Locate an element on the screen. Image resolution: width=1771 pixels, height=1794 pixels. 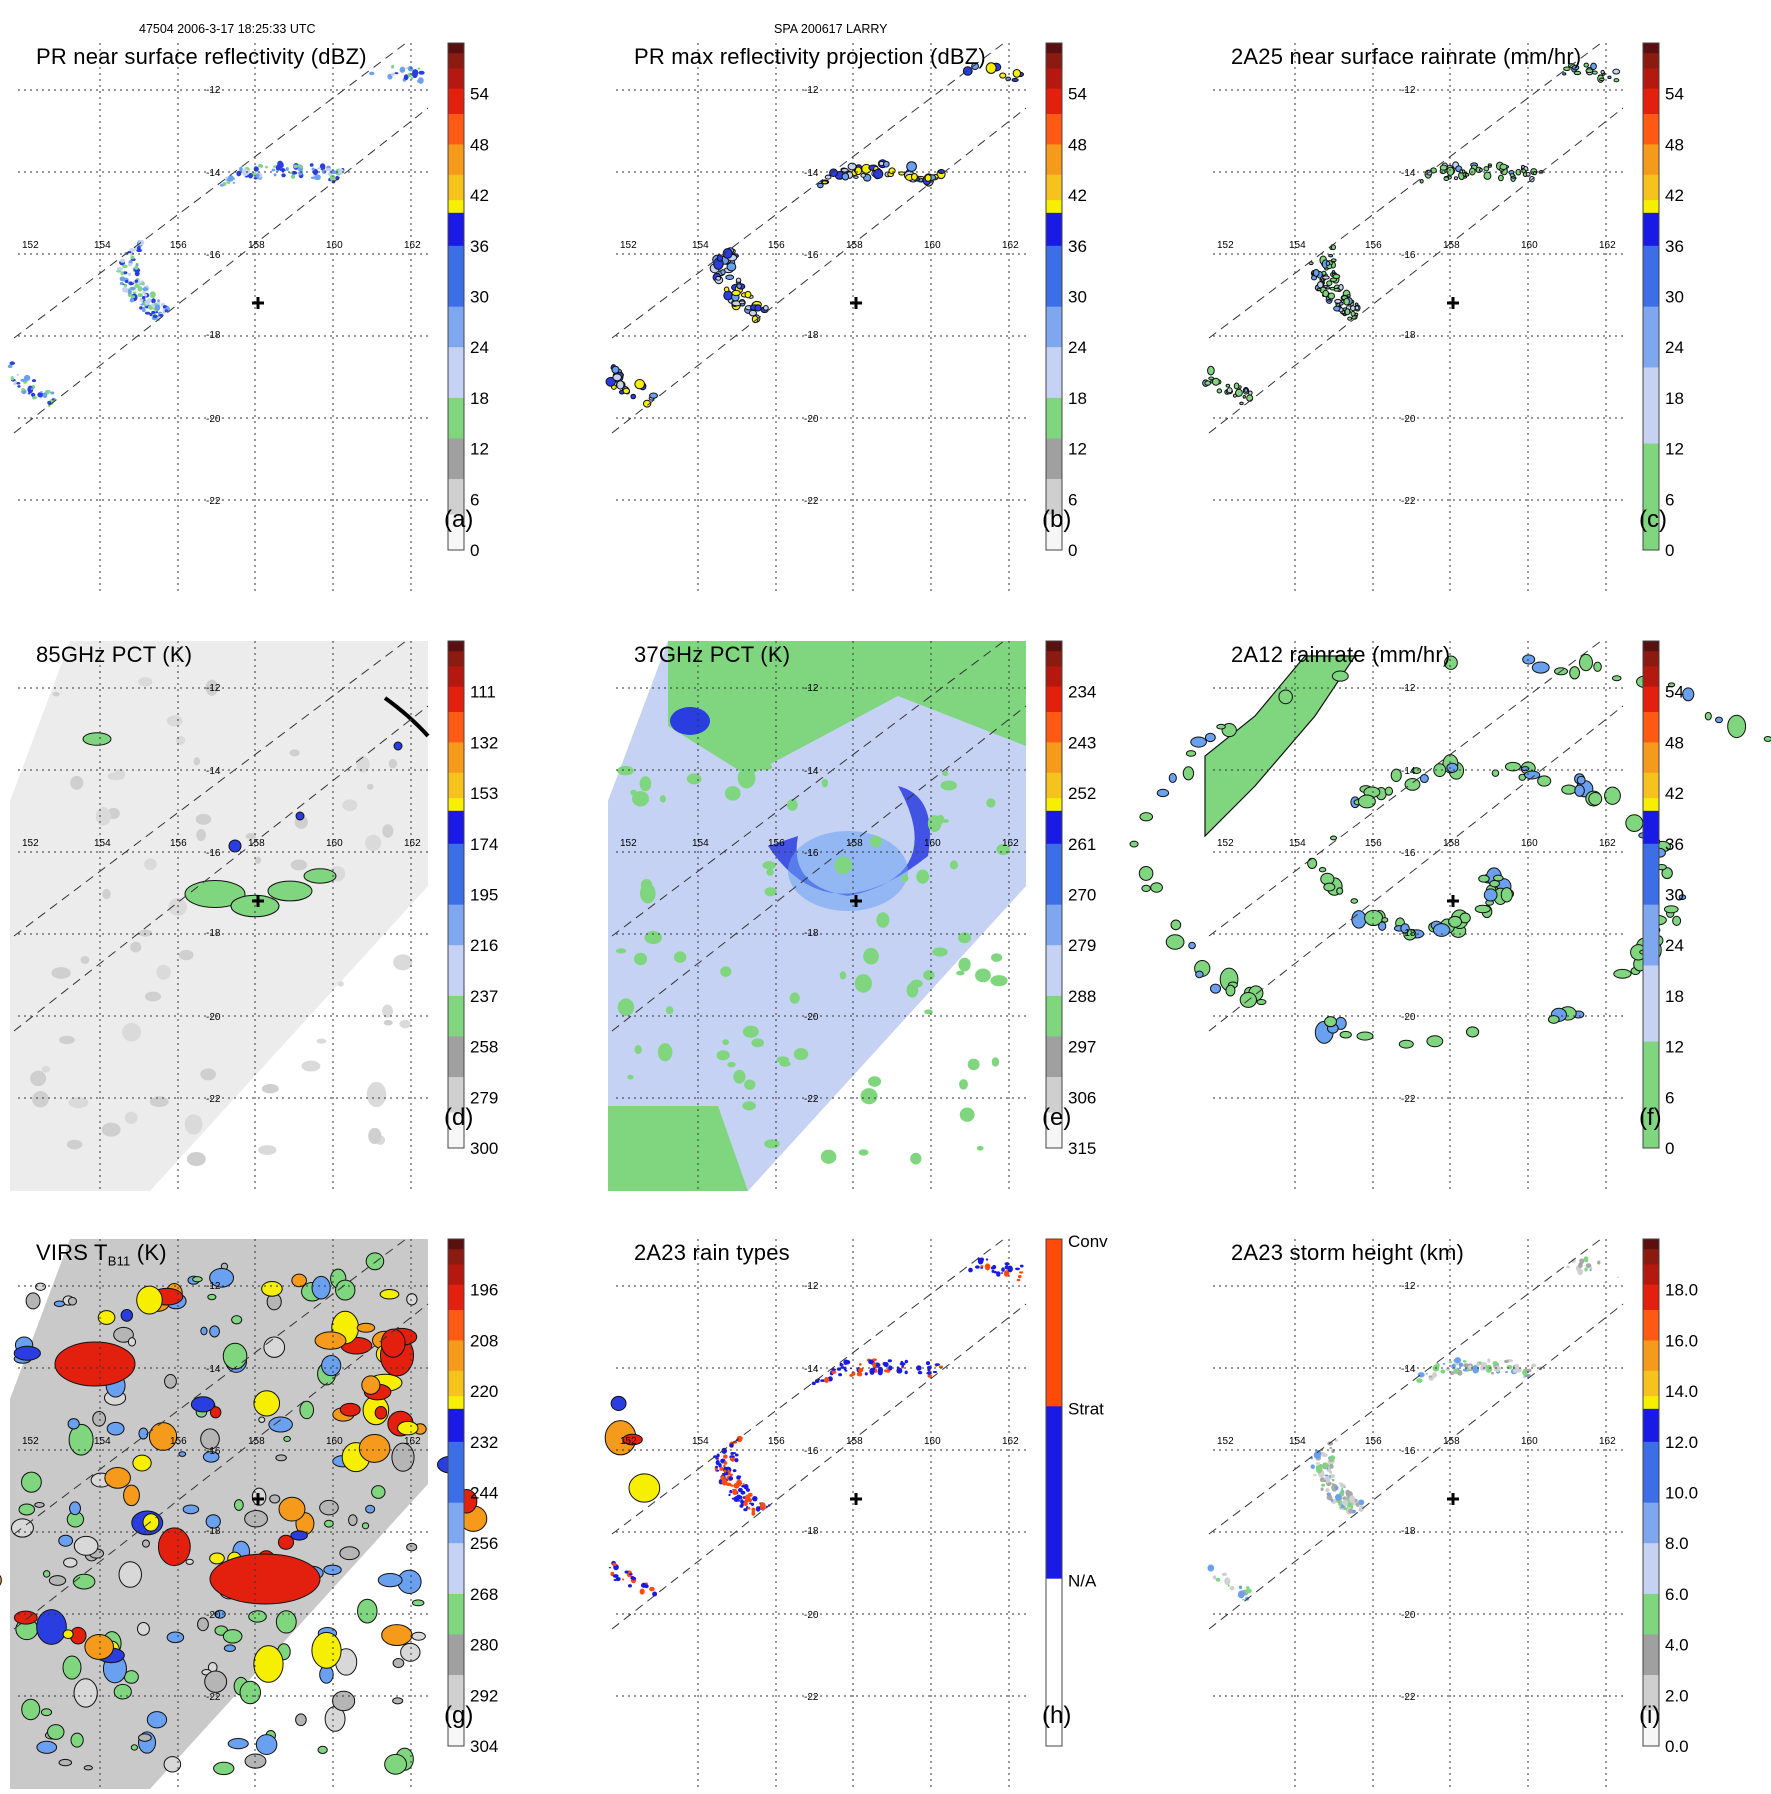
panel-title: PR near surface reflectivity (dBZ) is located at coordinates (201, 56).